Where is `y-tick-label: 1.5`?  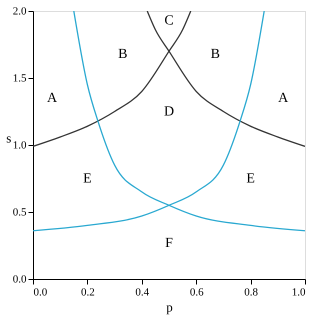
y-tick-label: 1.5 is located at coordinates (19, 78).